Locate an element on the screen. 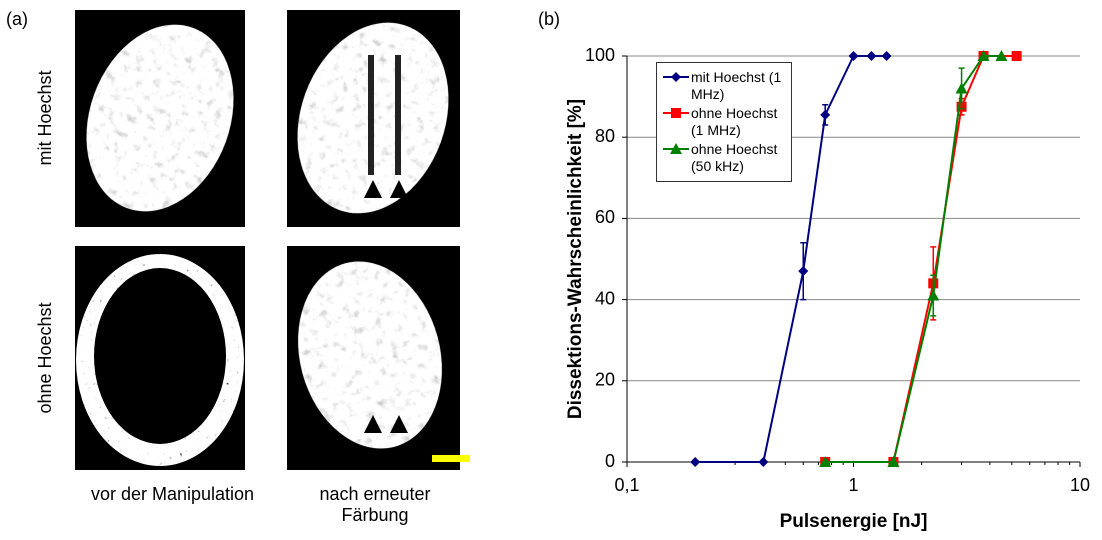 The image size is (1102, 540). legend-item: ohne Hoechst (1 MHz) is located at coordinates (724, 122).